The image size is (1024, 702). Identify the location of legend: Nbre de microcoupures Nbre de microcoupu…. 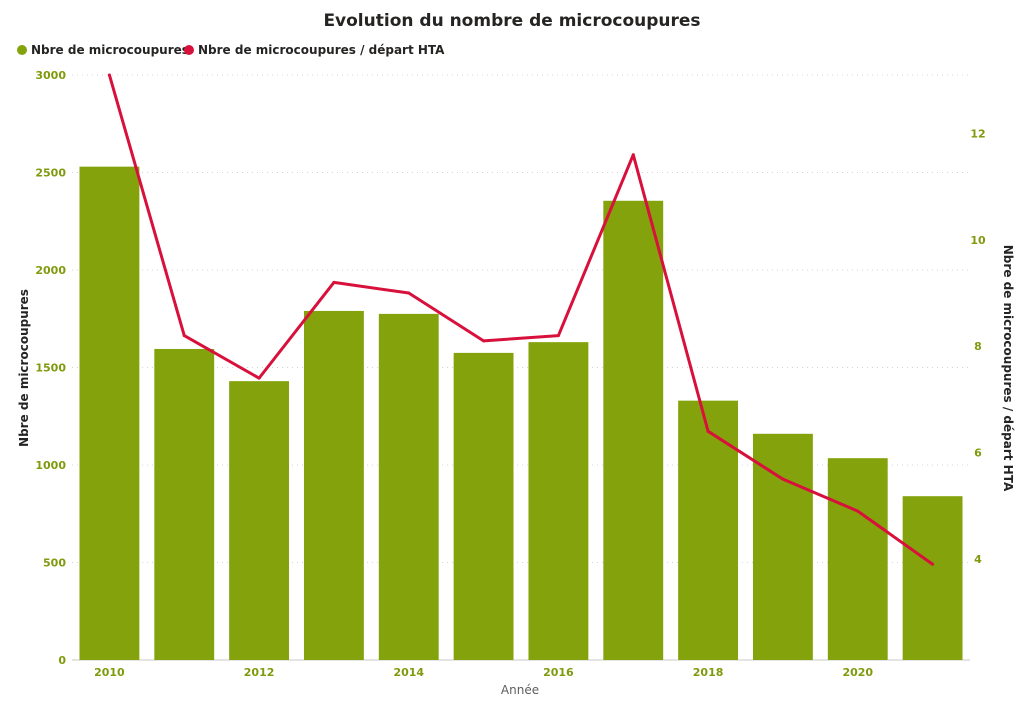
(231, 50).